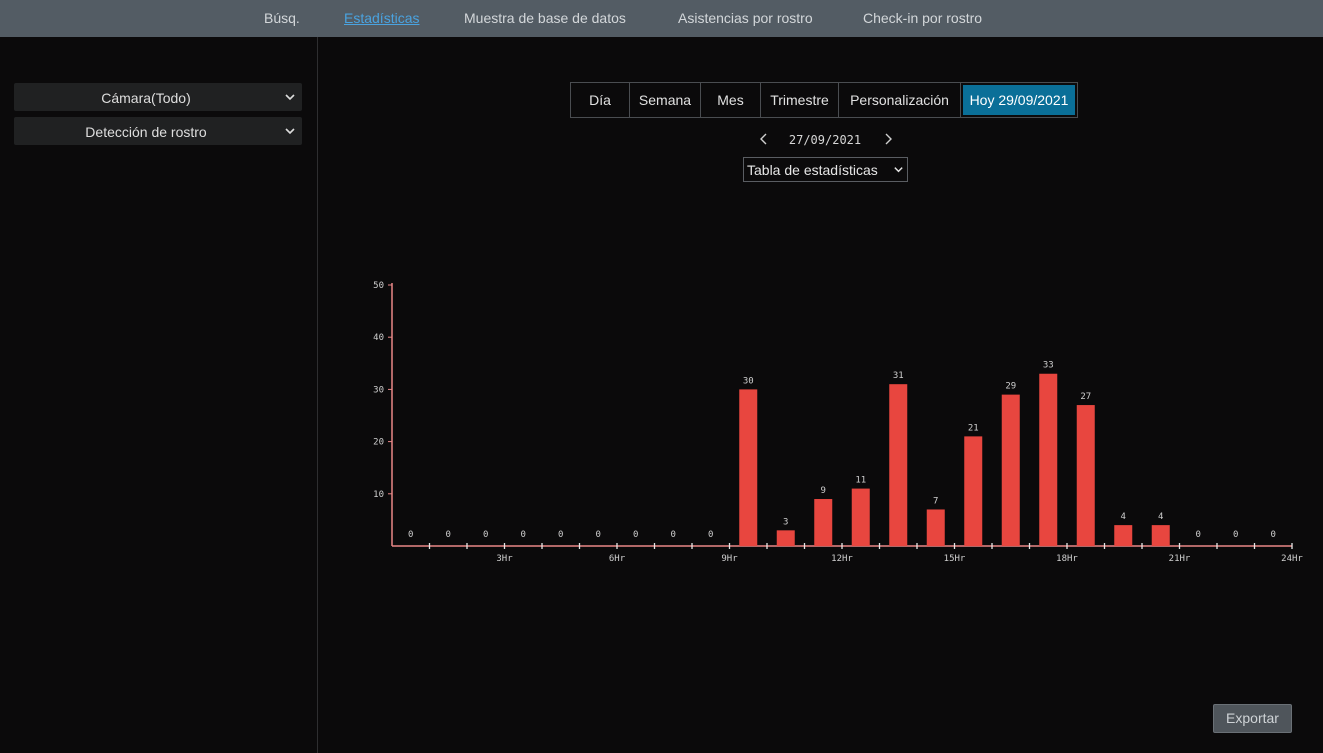 The width and height of the screenshot is (1323, 753). I want to click on x-tick-label: 3Hr, so click(504, 559).